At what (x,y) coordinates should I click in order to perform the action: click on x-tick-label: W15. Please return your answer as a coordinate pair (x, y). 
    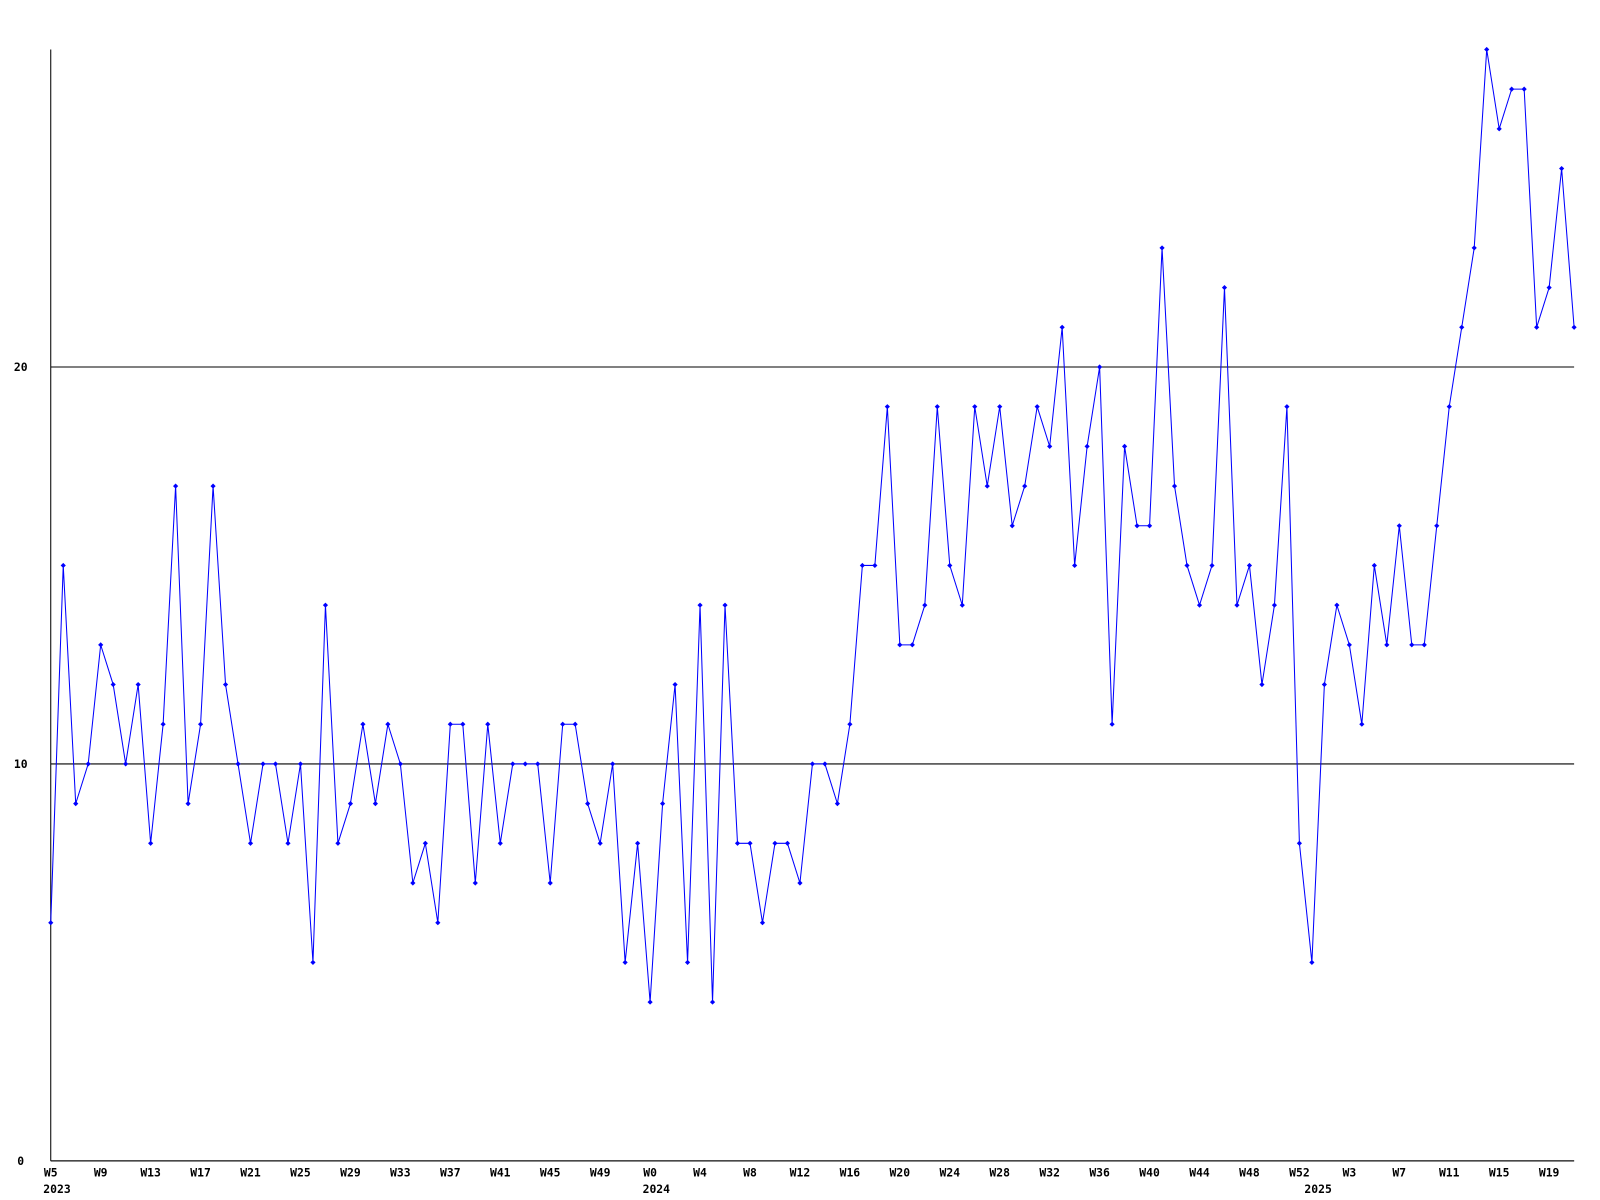
    Looking at the image, I should click on (1499, 1172).